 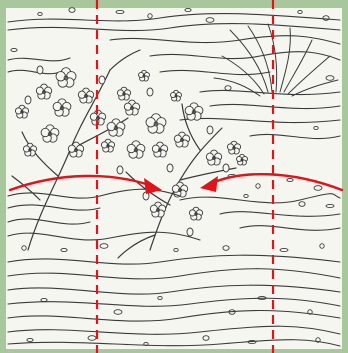 I want to click on right-arc-arrow, so click(x=276, y=182).